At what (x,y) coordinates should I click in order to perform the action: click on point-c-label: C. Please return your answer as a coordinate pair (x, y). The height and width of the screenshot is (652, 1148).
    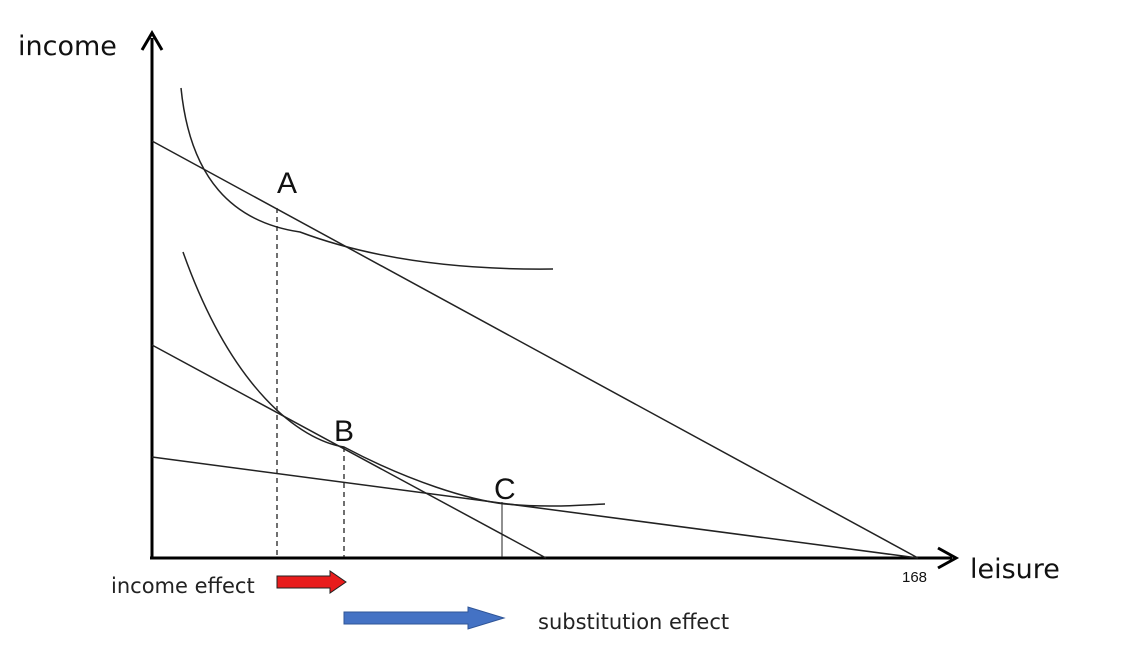
    Looking at the image, I should click on (505, 489).